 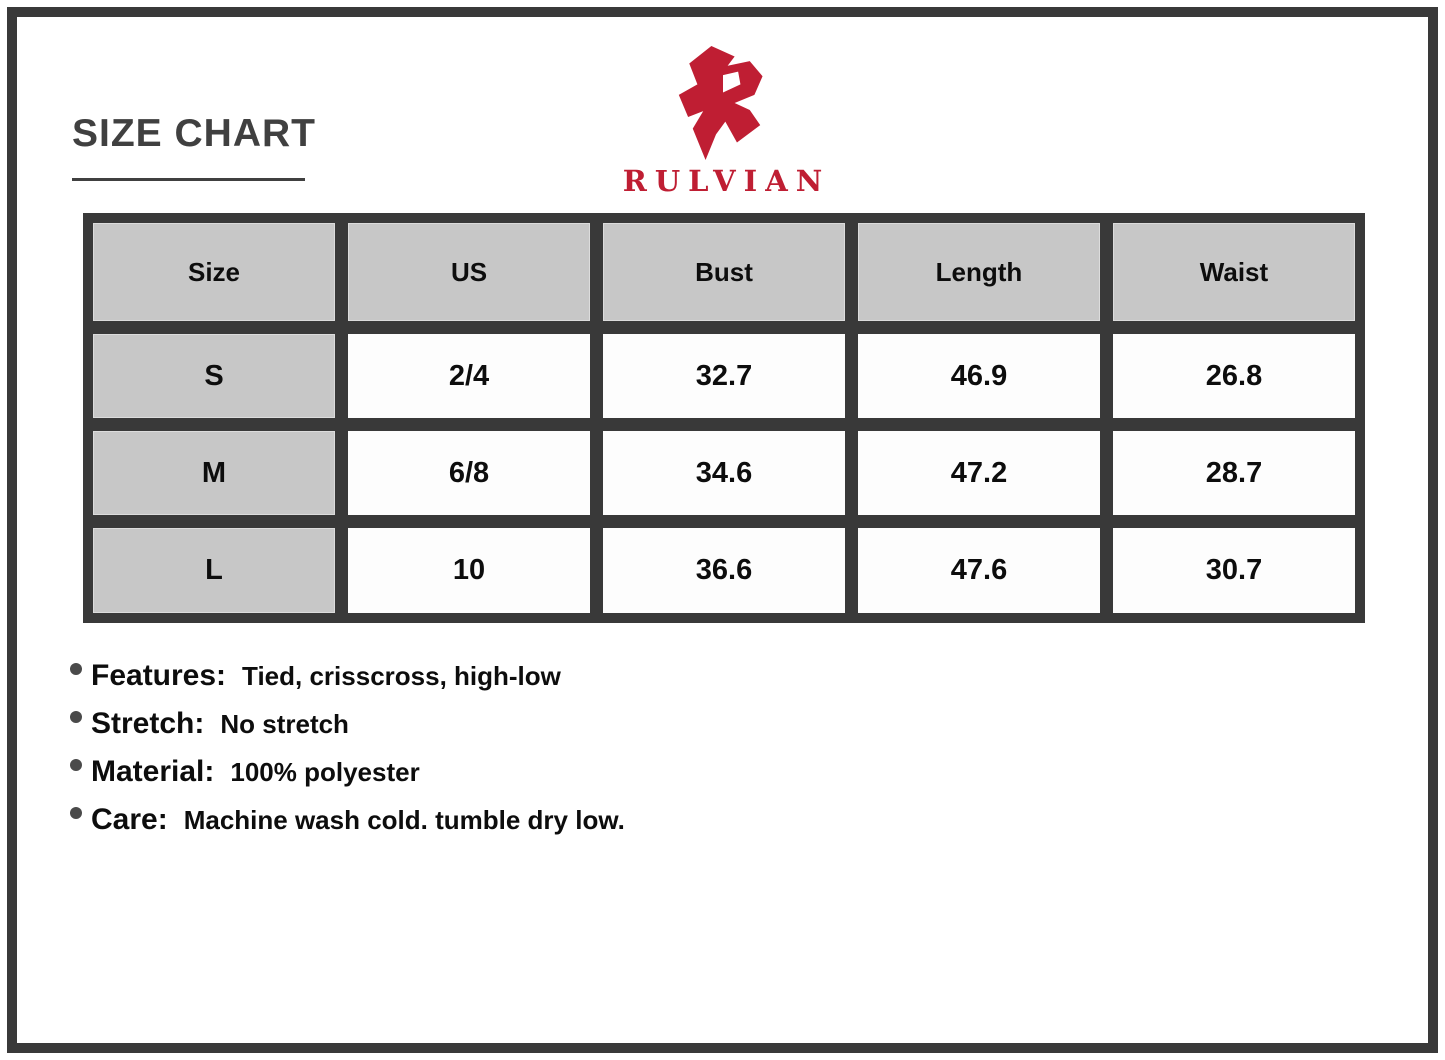 I want to click on value-cell: 28.7, so click(x=1234, y=473).